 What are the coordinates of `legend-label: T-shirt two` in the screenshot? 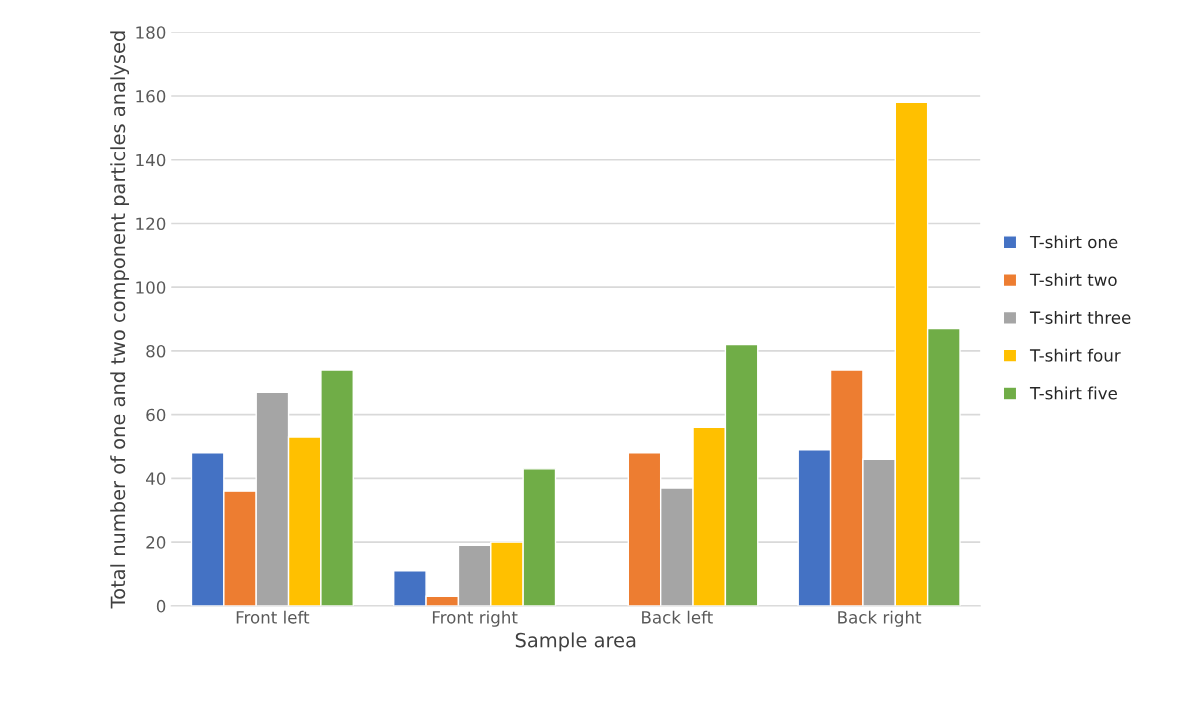 It's located at (1073, 280).